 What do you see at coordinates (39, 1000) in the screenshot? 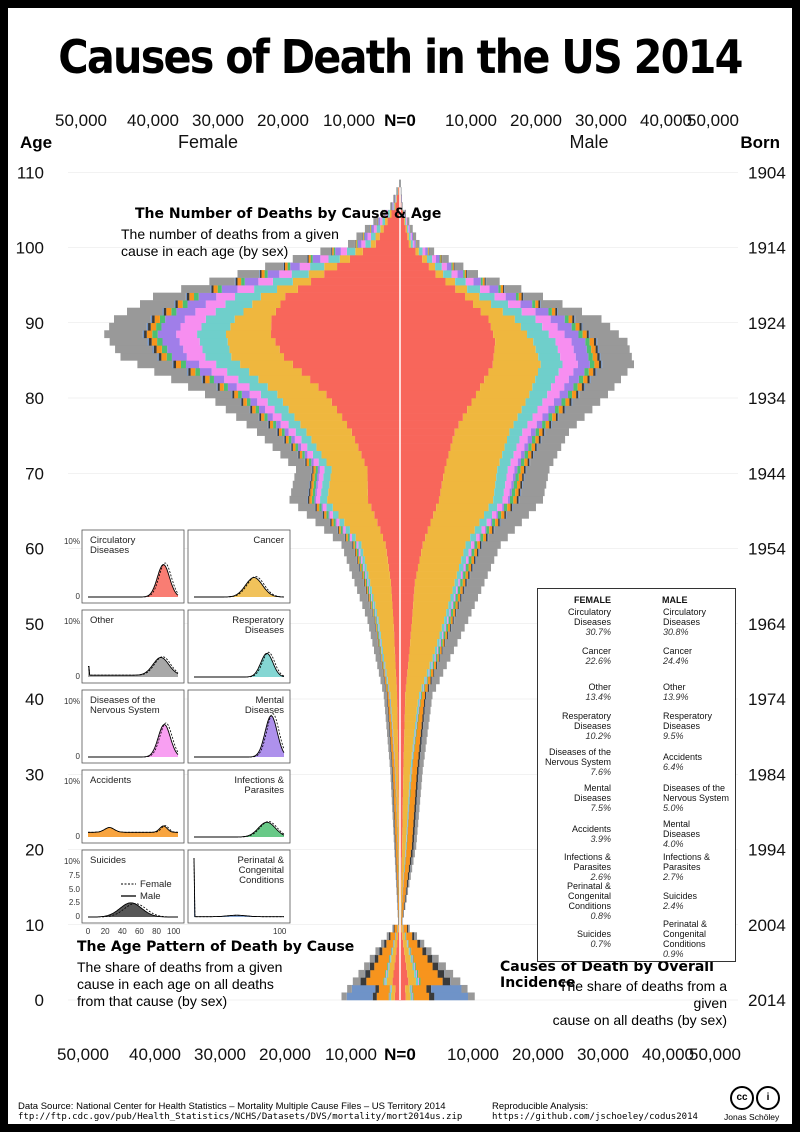
I see `age-tick-label: 0` at bounding box center [39, 1000].